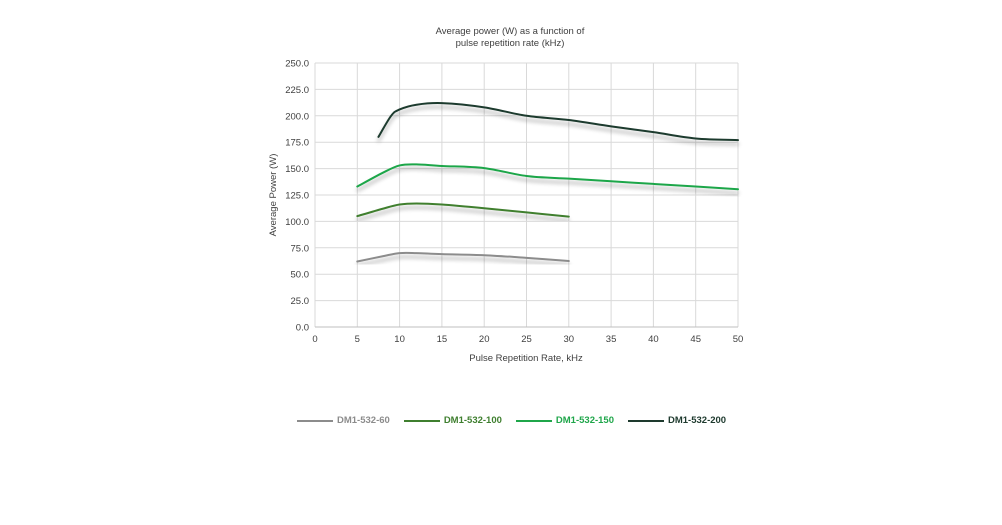 The image size is (1002, 525). Describe the element at coordinates (510, 31) in the screenshot. I see `chart-title-line1: Average power (W) as a function of` at that location.